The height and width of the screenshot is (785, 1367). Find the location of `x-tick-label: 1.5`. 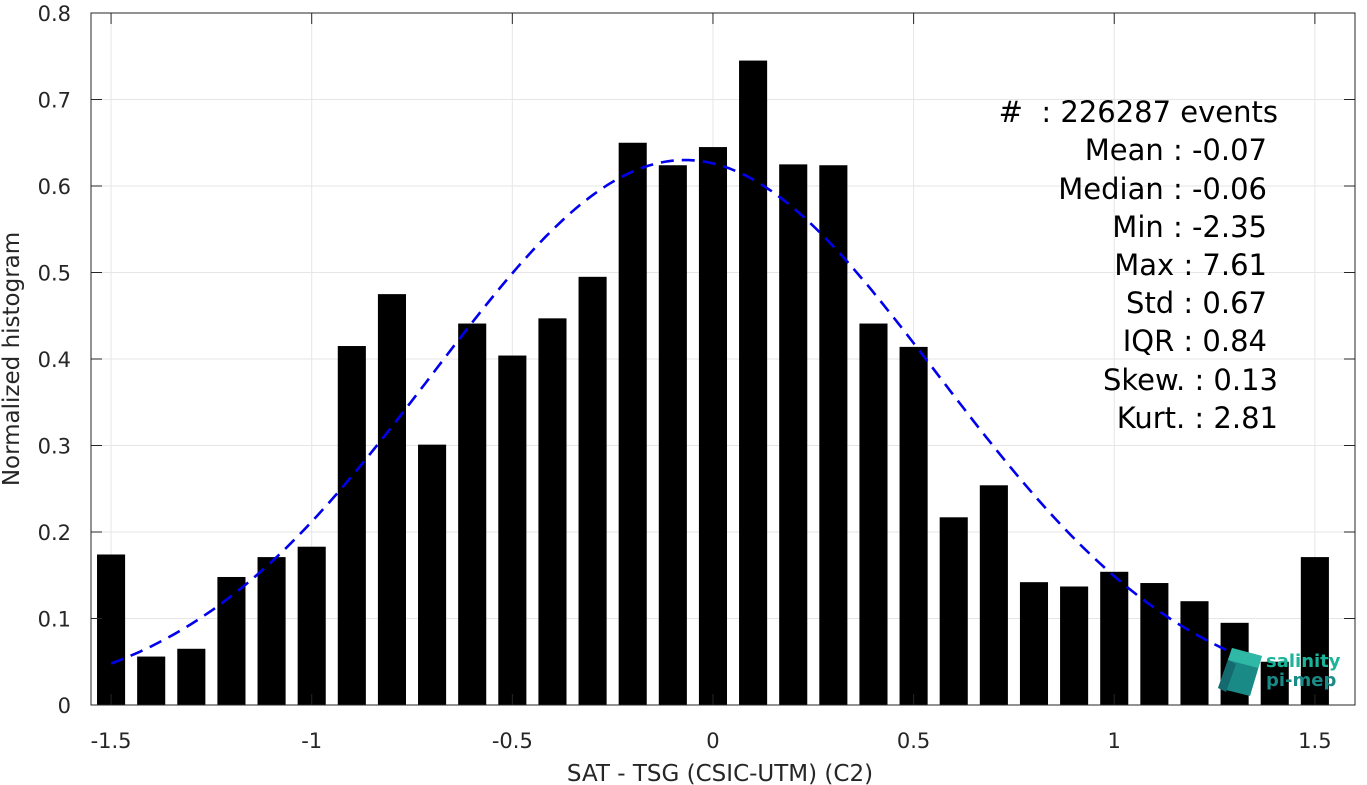

x-tick-label: 1.5 is located at coordinates (1314, 741).